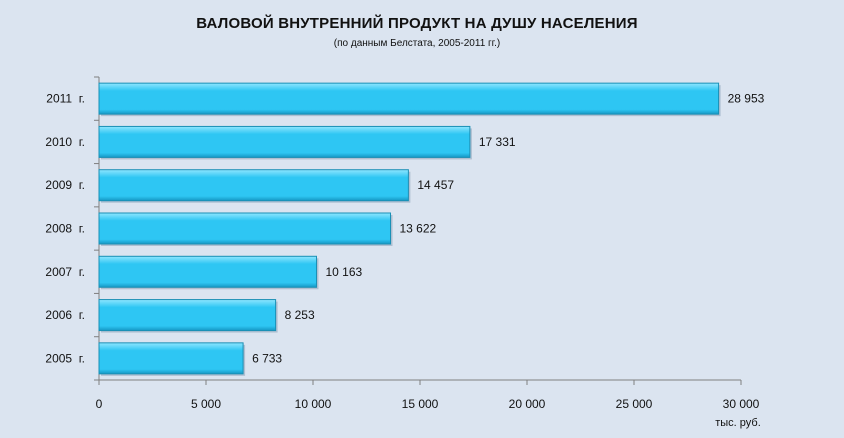  What do you see at coordinates (634, 404) in the screenshot?
I see `x-tick-label: 25 000` at bounding box center [634, 404].